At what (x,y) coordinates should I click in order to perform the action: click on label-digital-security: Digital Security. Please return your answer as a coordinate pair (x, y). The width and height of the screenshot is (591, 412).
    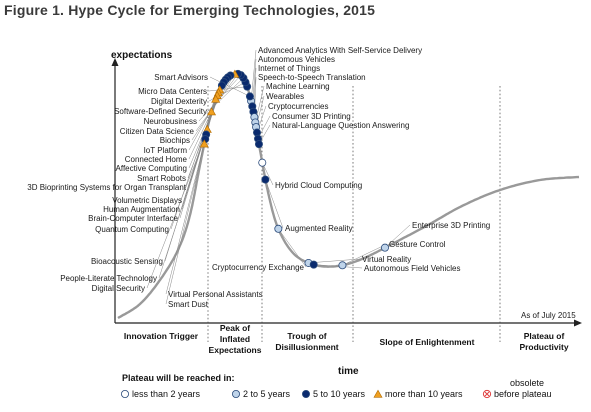
    Looking at the image, I should click on (118, 288).